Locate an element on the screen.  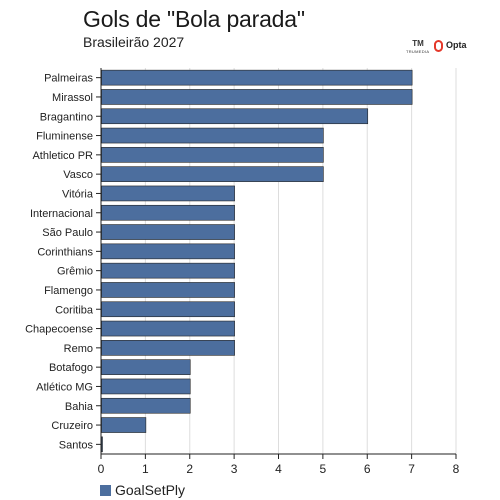
opta-logo-text: Opta is located at coordinates (456, 45).